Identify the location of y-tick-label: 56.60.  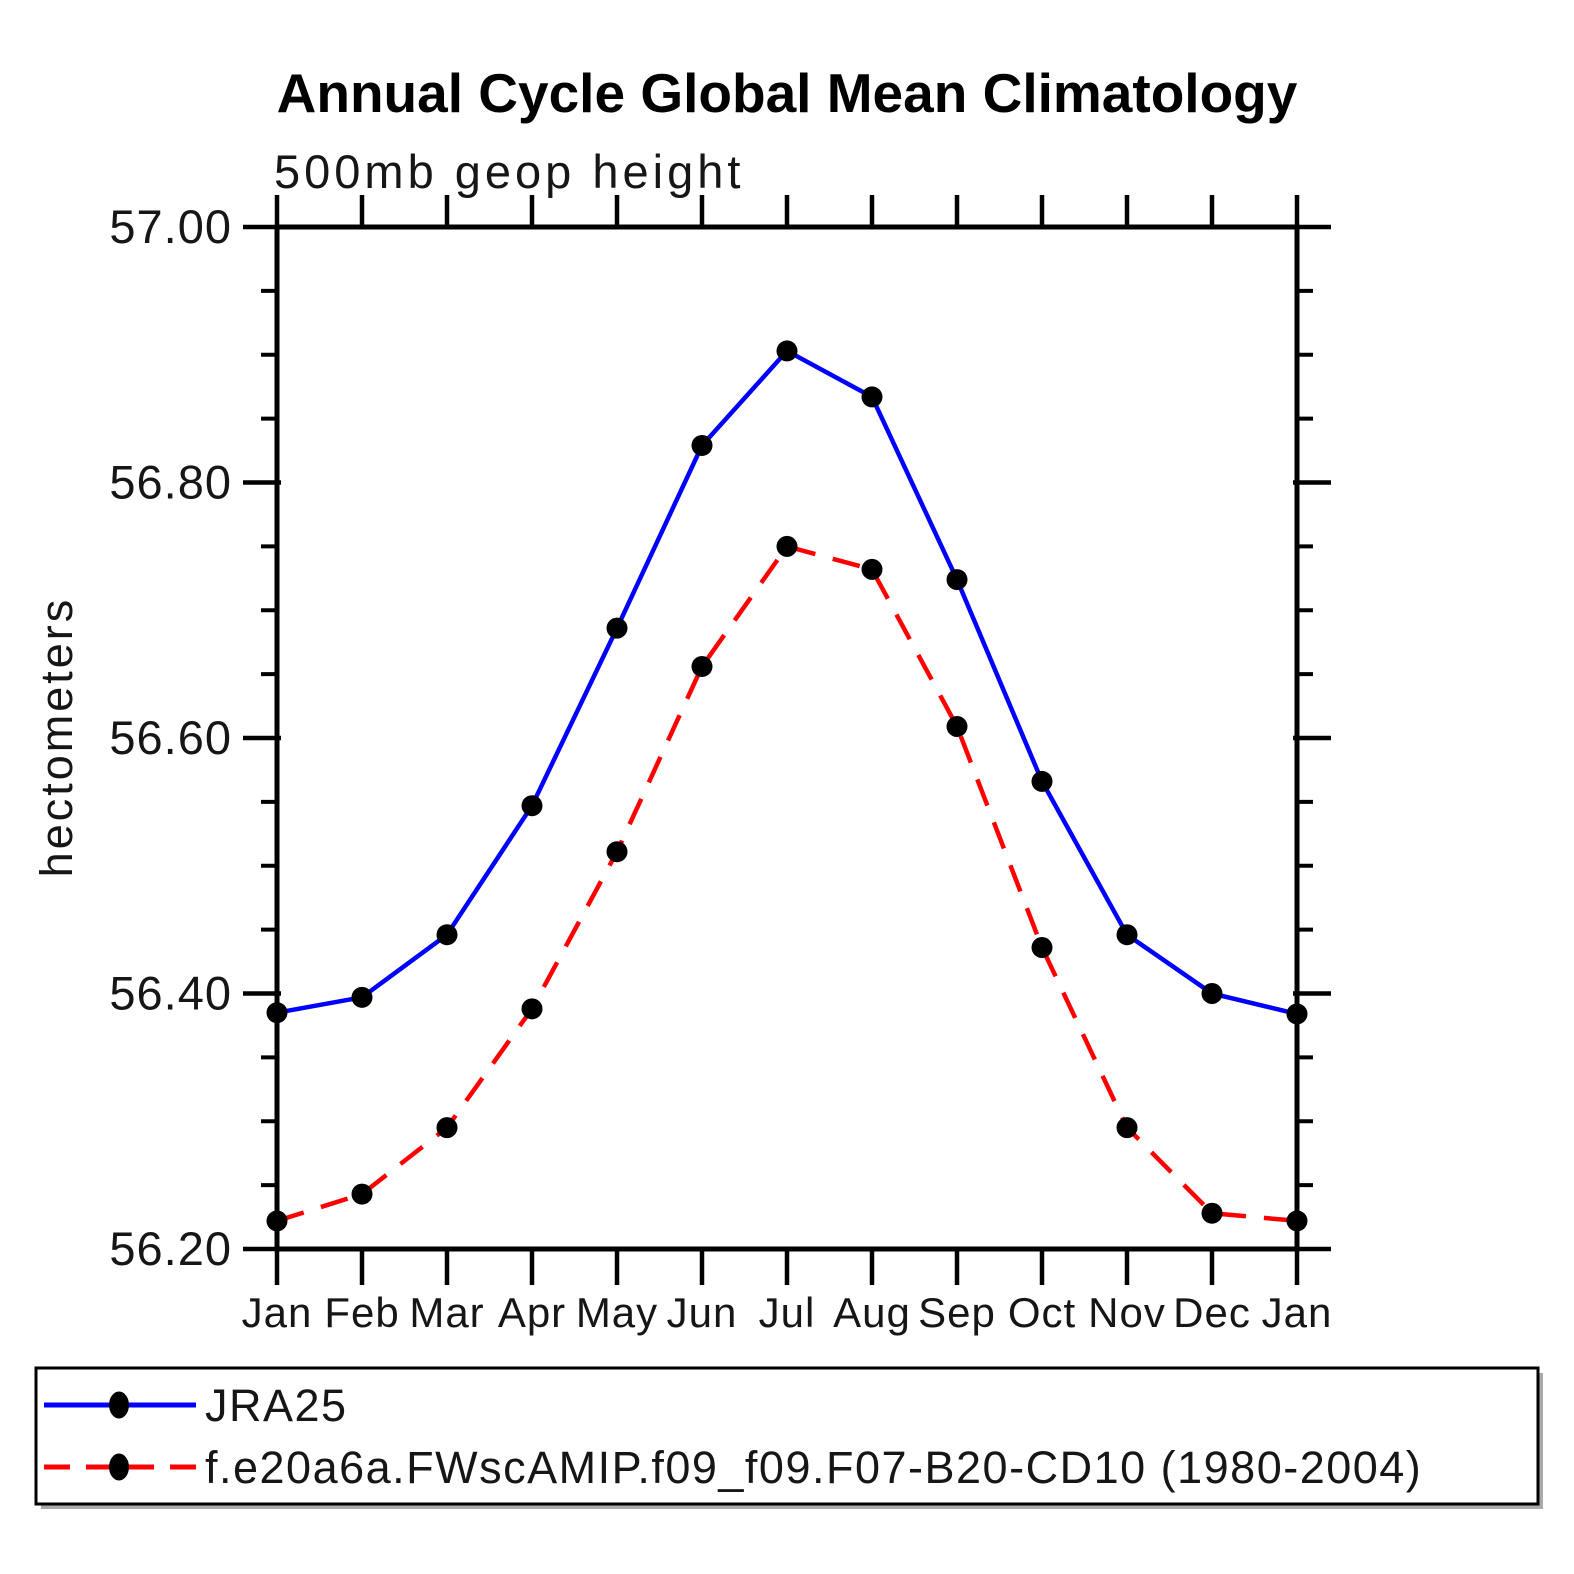
(170, 737).